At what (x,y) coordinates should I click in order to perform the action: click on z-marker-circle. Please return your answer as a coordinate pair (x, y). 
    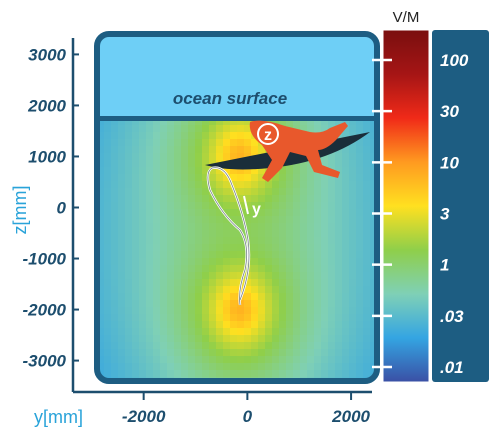
    Looking at the image, I should click on (268, 134).